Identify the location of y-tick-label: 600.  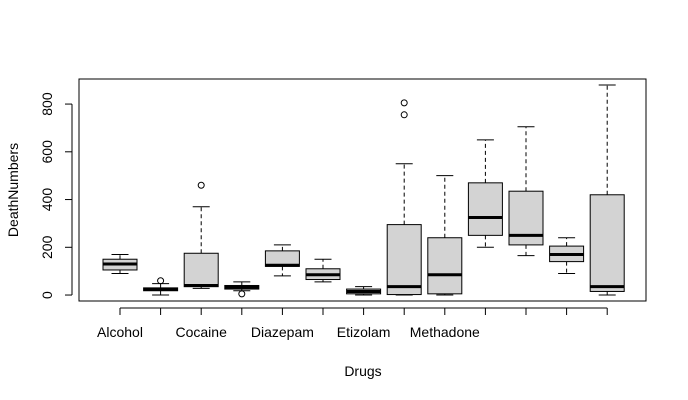
(47, 152).